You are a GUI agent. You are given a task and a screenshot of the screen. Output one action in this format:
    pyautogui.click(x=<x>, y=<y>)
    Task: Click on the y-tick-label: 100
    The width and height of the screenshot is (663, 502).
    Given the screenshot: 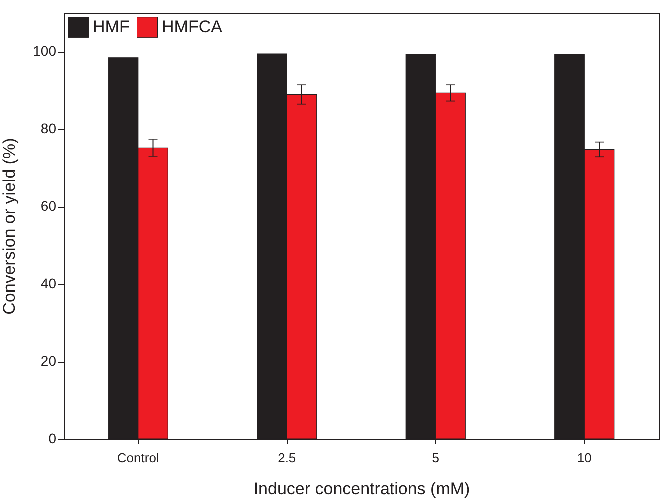 What is the action you would take?
    pyautogui.click(x=45, y=51)
    